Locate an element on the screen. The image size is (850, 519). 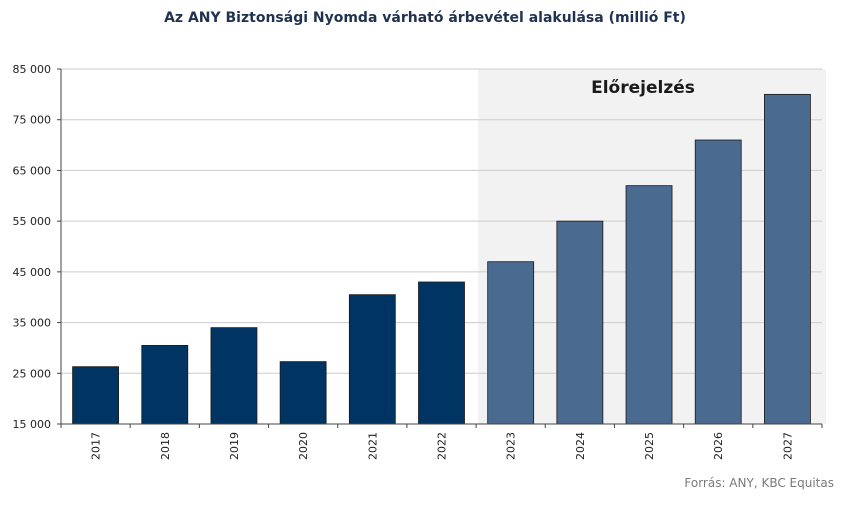
x-tick-label: 2022 is located at coordinates (442, 446).